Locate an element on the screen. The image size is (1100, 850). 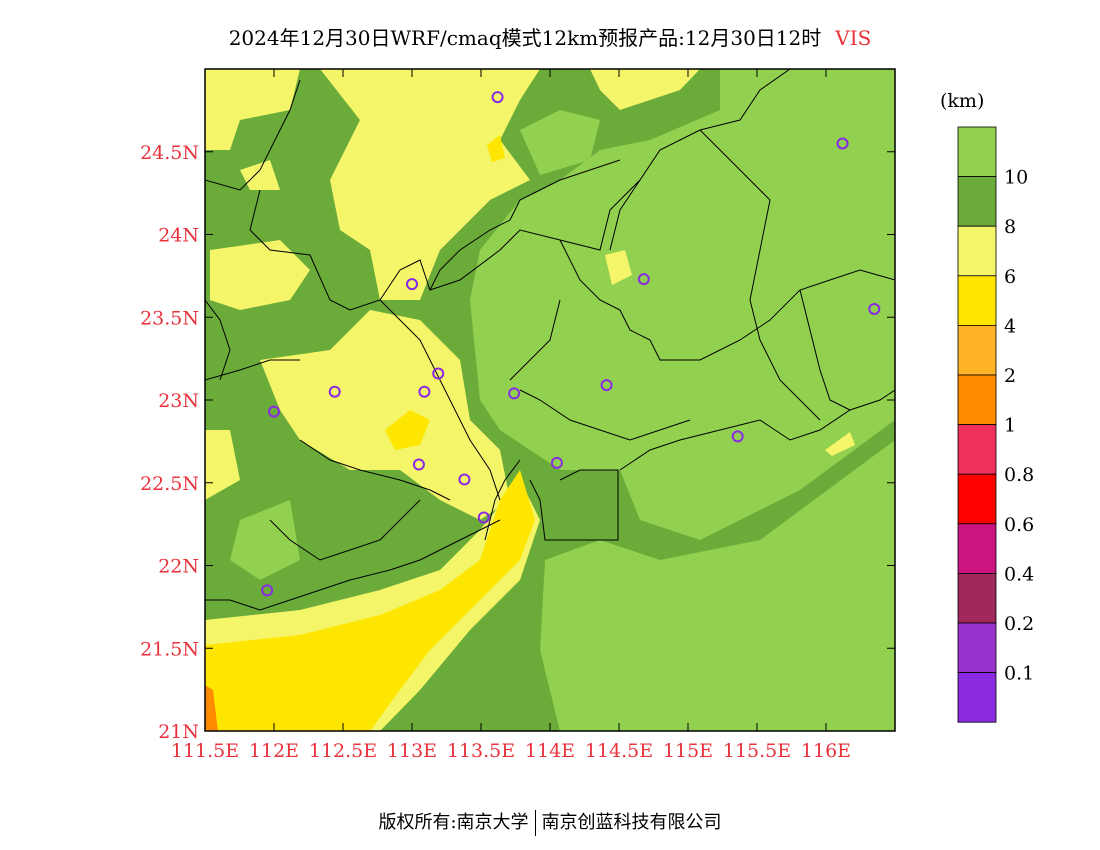
lon-label: 113.5E is located at coordinates (481, 751).